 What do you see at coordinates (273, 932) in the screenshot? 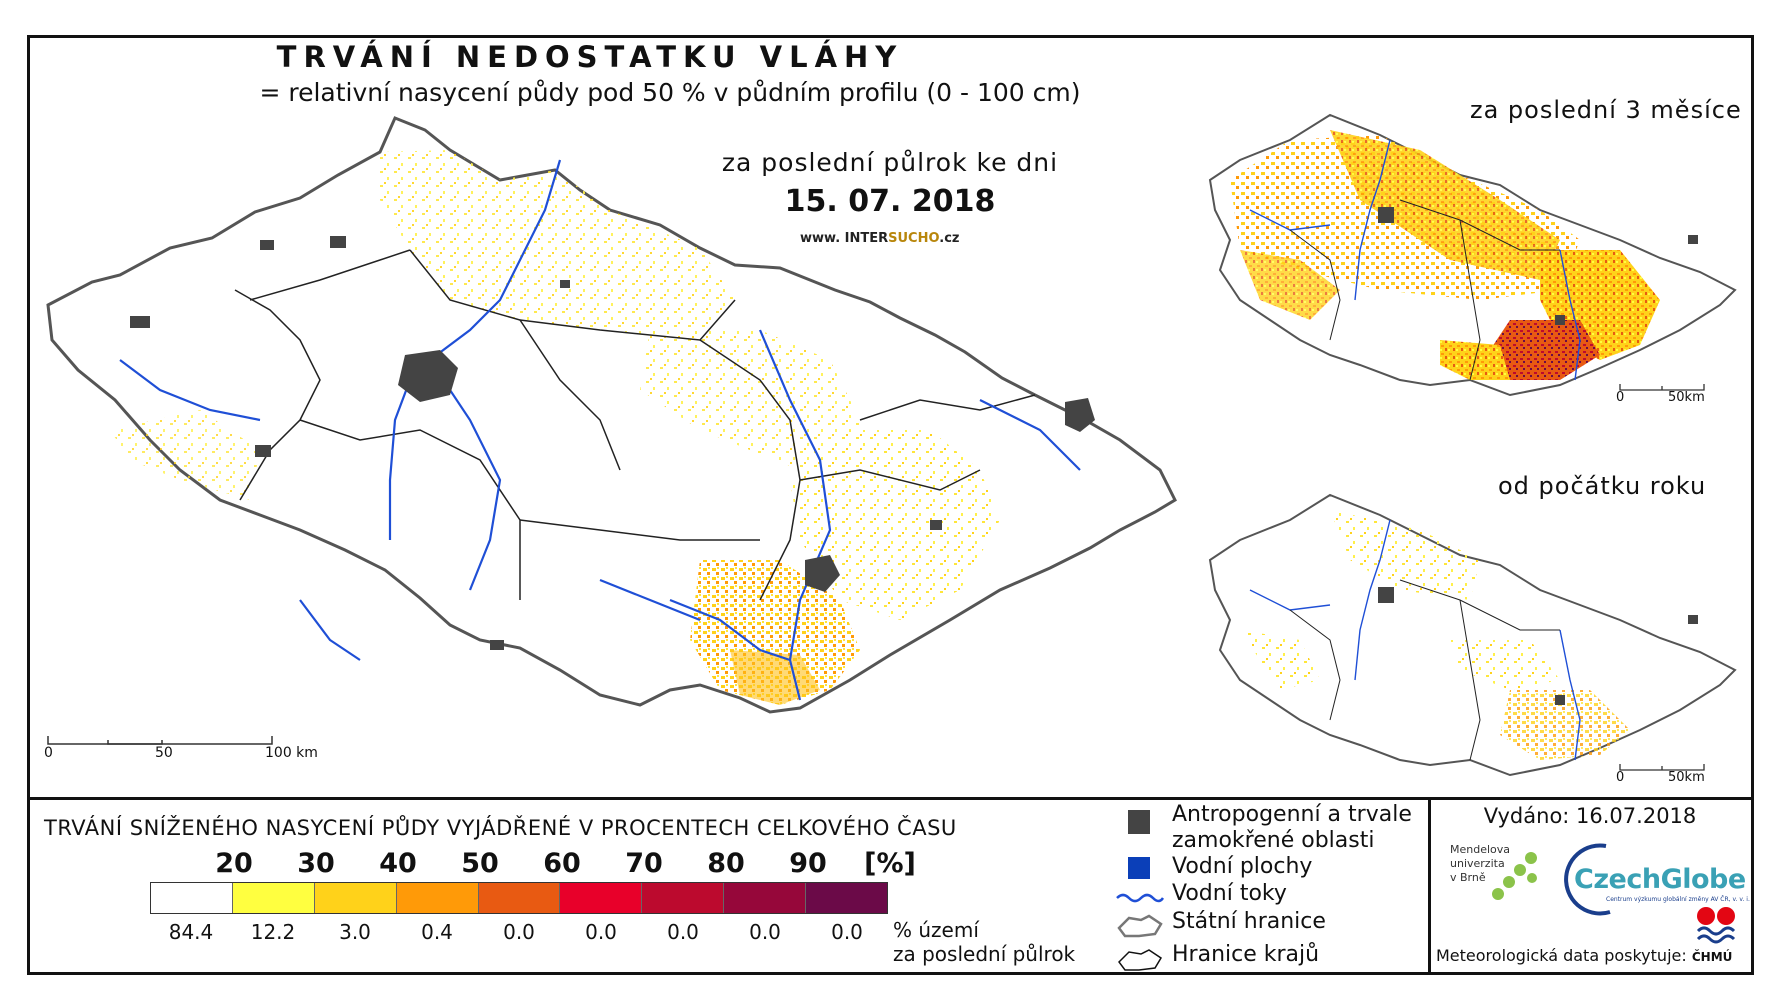
I see `pct-class-1: 12.2` at bounding box center [273, 932].